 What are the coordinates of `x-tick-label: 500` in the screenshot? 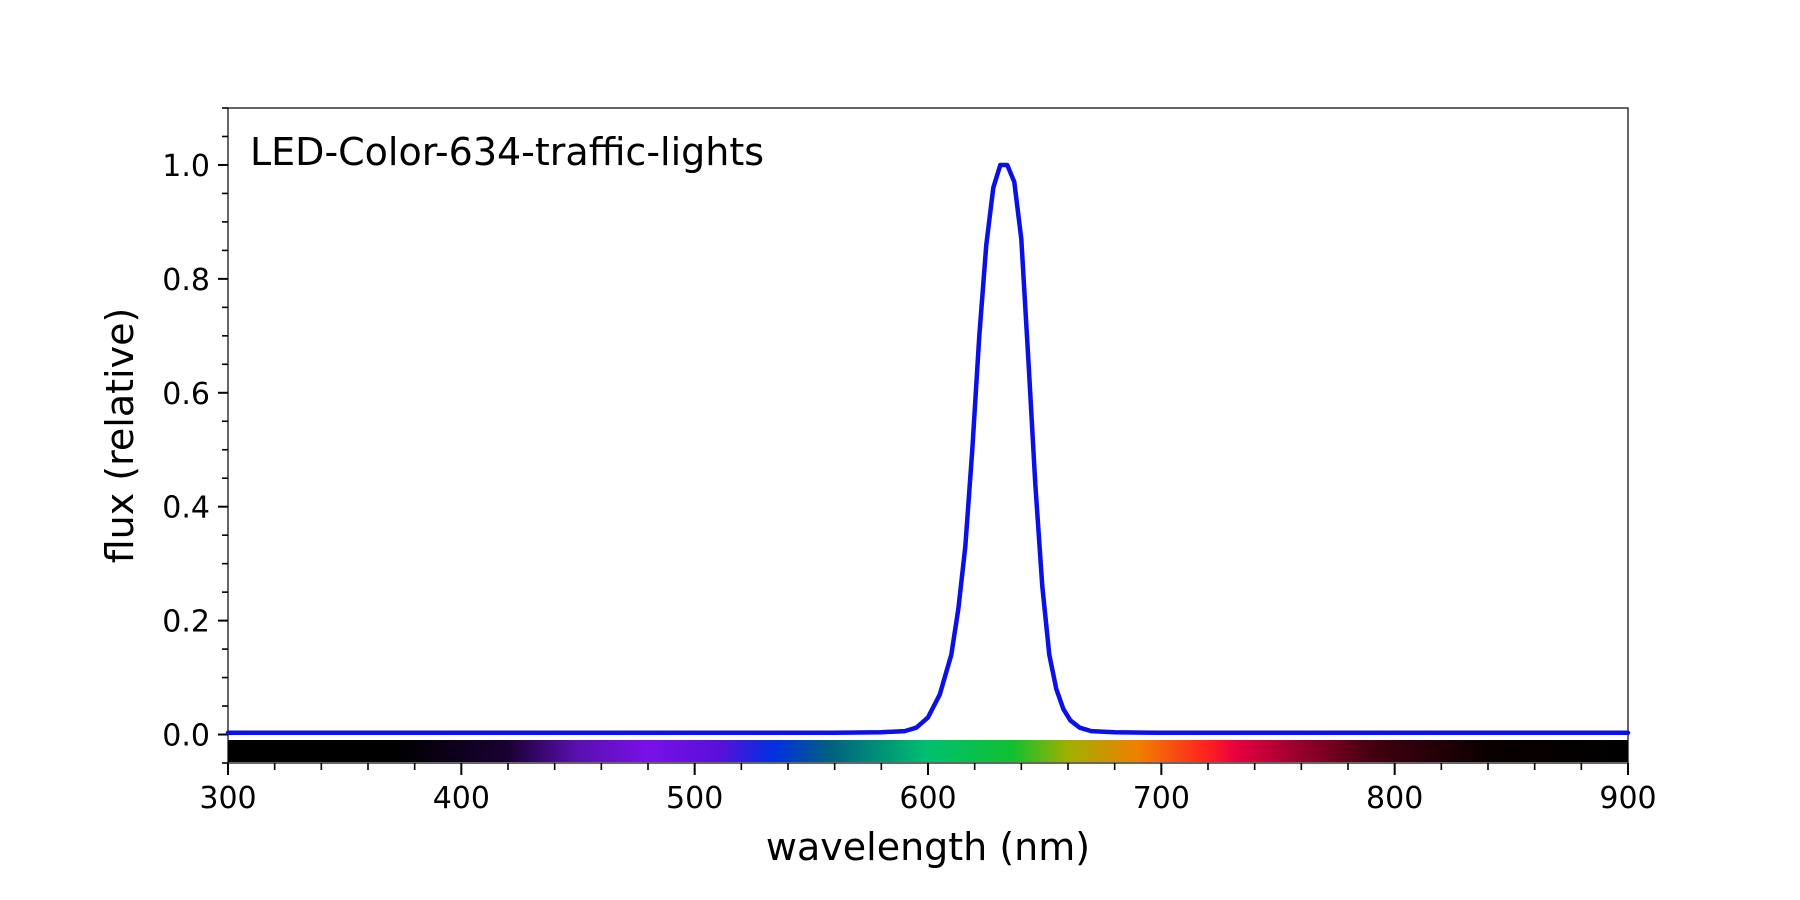 It's located at (694, 798).